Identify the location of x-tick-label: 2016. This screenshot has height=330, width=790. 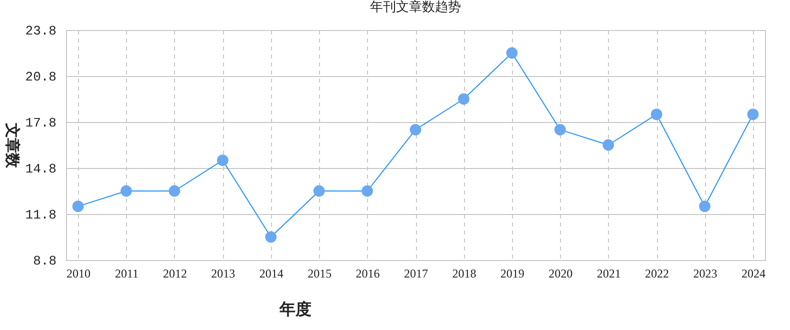
(368, 273).